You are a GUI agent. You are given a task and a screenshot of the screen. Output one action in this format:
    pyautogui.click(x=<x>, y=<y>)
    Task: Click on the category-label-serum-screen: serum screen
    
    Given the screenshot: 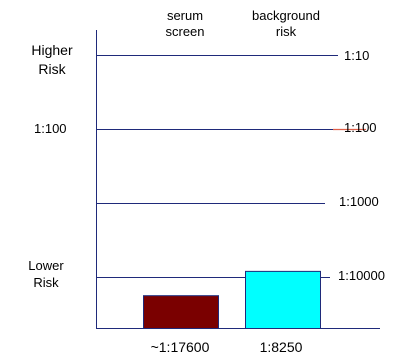 What is the action you would take?
    pyautogui.click(x=185, y=23)
    